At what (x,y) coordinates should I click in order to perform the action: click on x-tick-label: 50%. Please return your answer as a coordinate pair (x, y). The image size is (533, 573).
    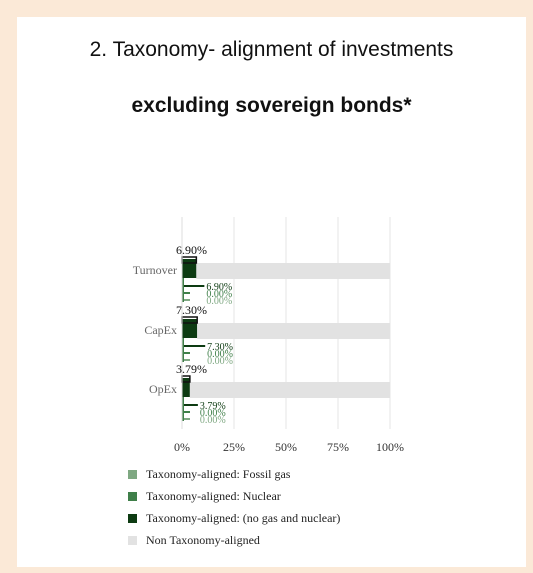
    Looking at the image, I should click on (286, 447).